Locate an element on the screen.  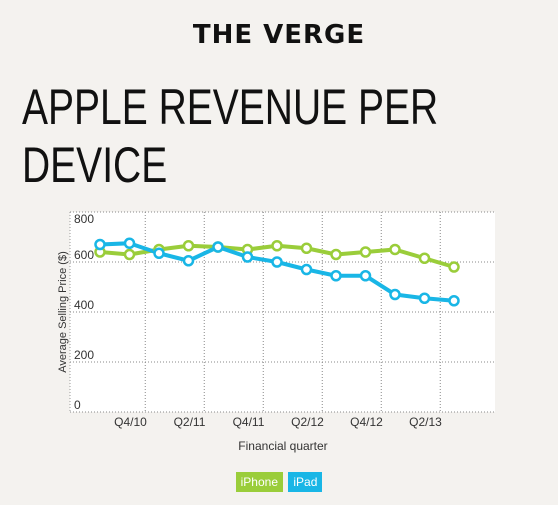
y-tick-label: 400 is located at coordinates (84, 305).